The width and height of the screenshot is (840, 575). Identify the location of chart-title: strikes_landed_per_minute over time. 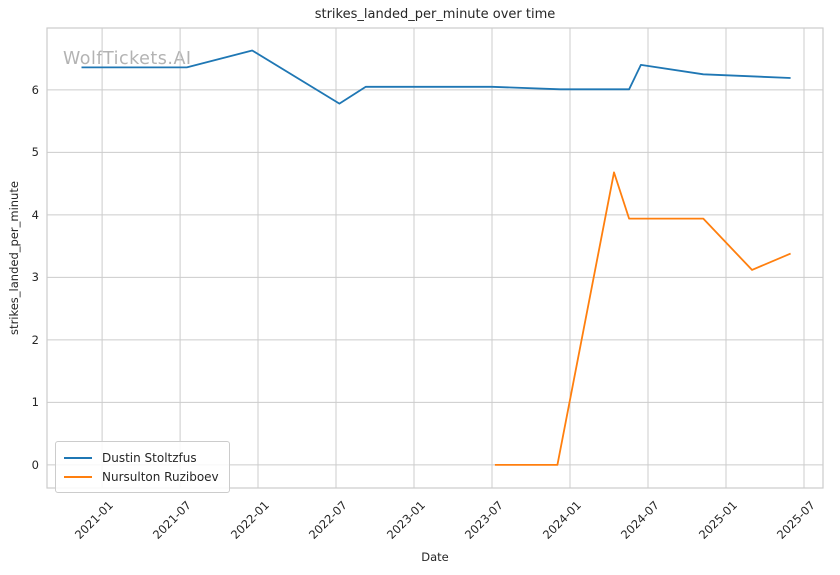
(435, 14).